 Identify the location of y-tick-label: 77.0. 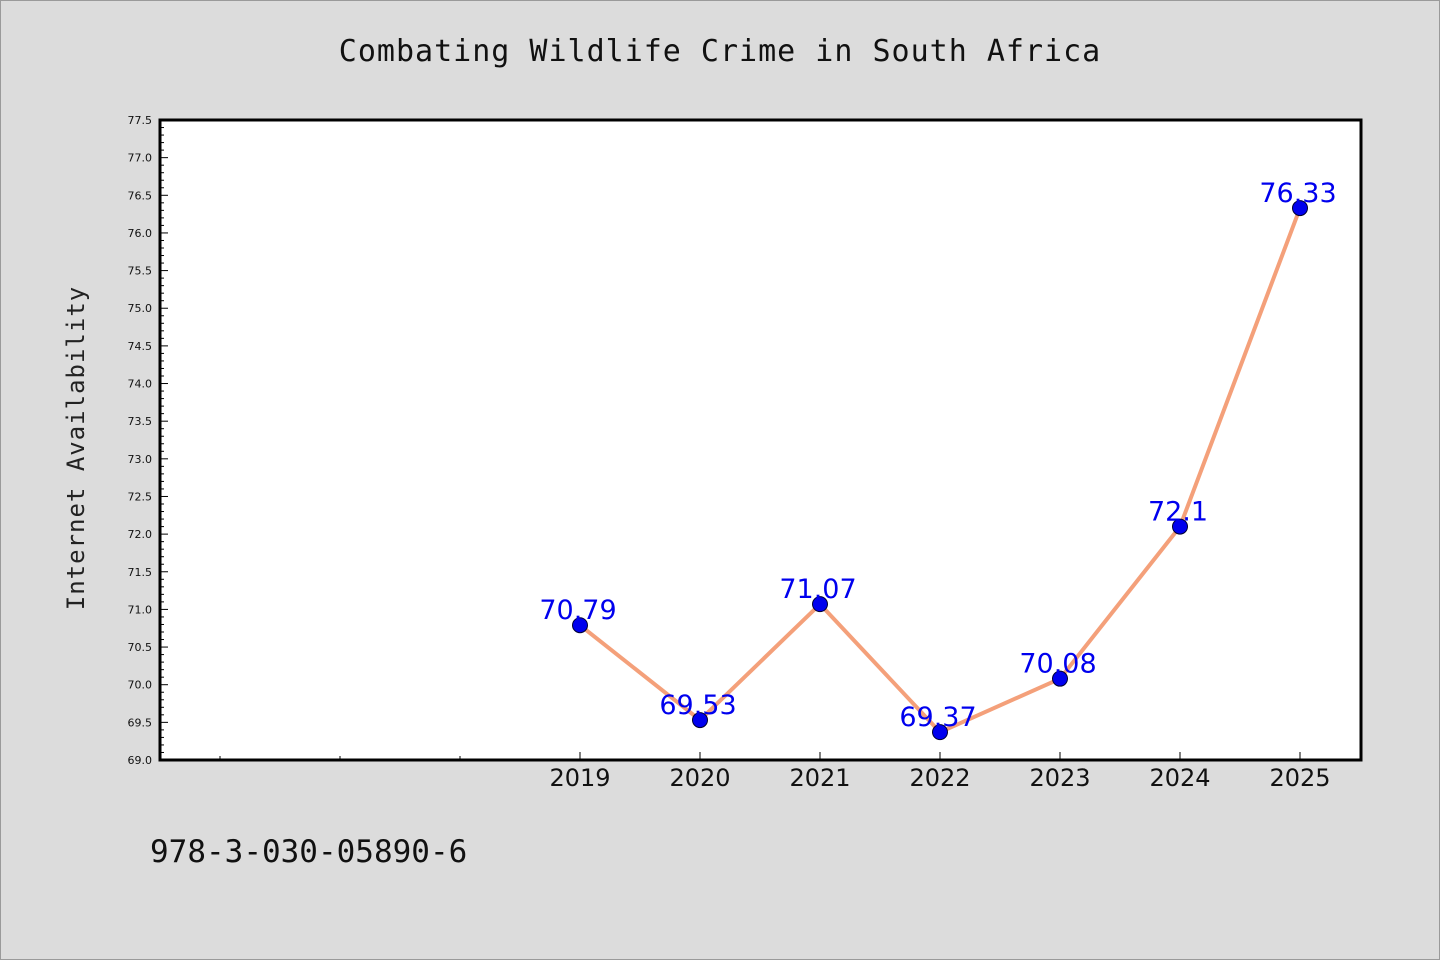
(140, 158).